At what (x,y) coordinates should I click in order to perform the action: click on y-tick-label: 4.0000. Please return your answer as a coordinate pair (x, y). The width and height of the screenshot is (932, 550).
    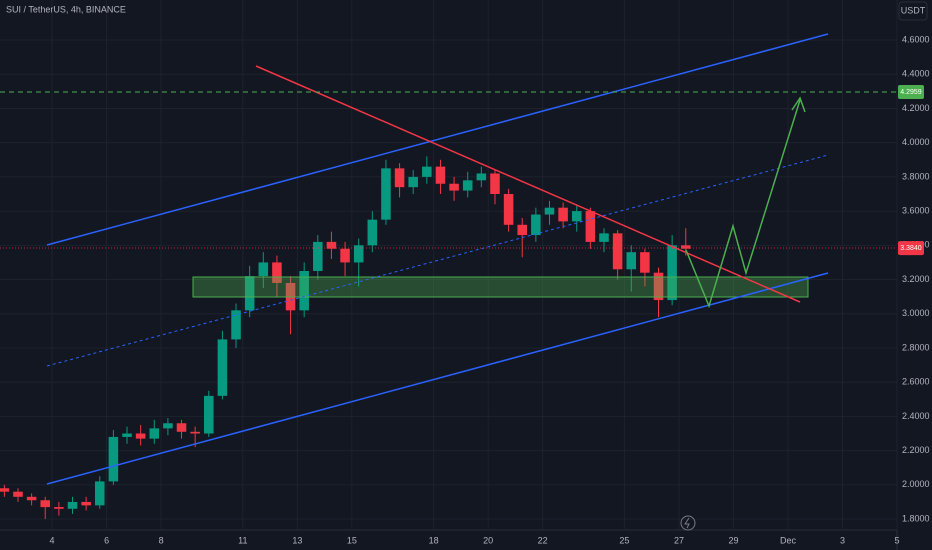
    Looking at the image, I should click on (916, 142).